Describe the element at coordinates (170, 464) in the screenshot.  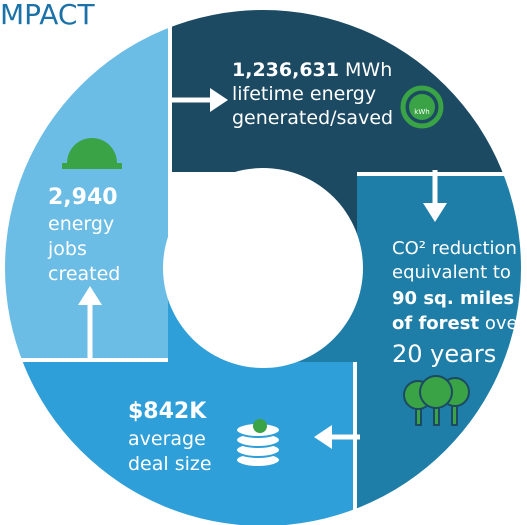
I see `deal-text: deal size` at that location.